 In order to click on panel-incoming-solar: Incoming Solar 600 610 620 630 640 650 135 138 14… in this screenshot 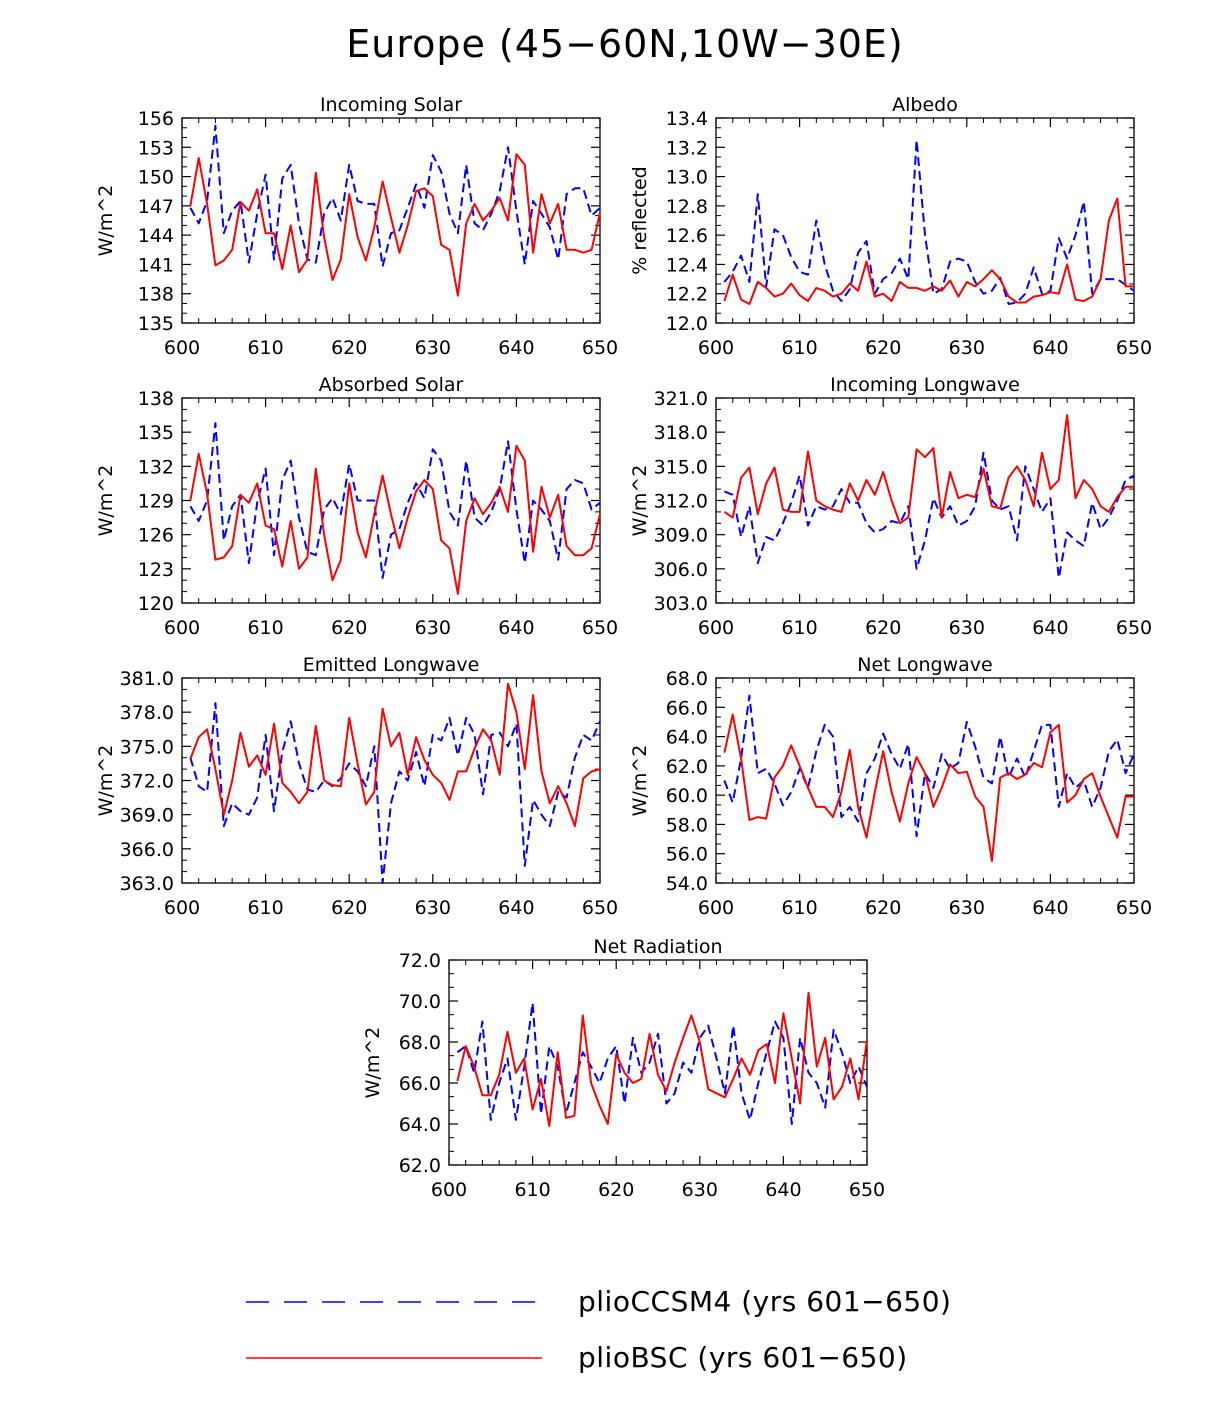, I will do `click(356, 226)`.